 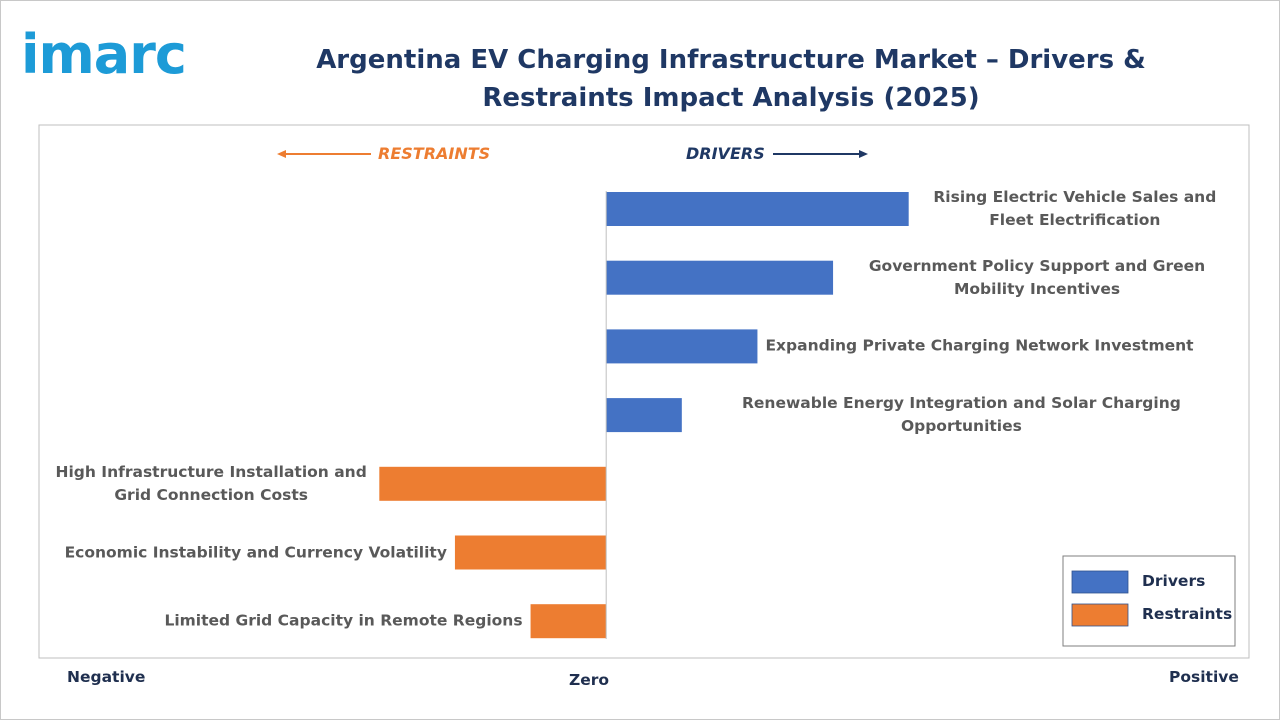 I want to click on x-zero-label: Zero, so click(x=589, y=680).